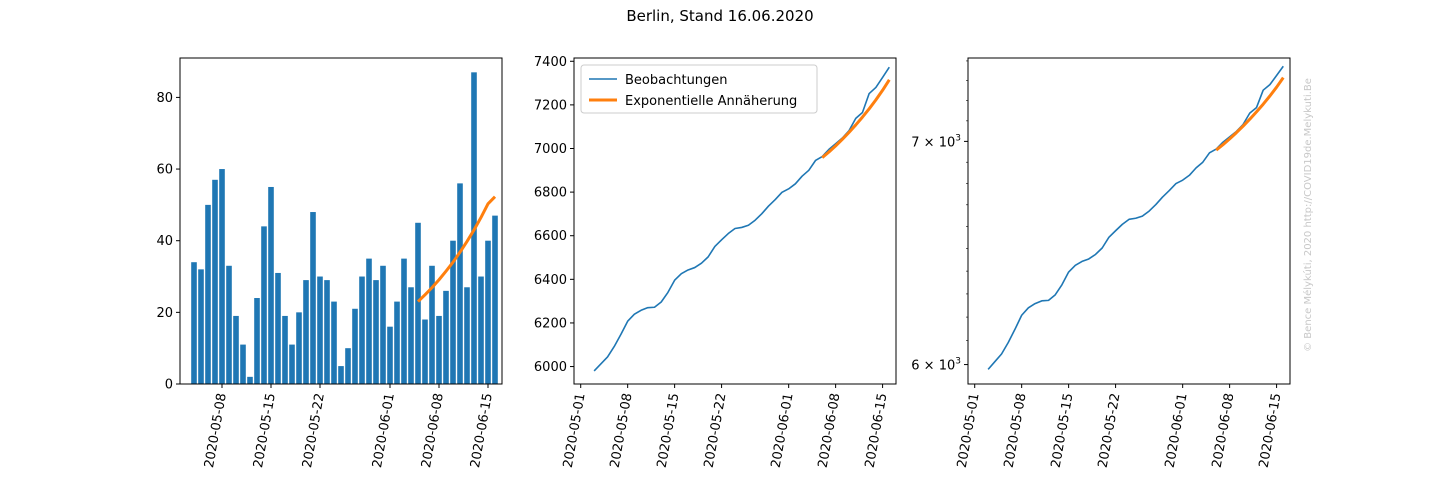 This screenshot has width=1440, height=480. Describe the element at coordinates (550, 193) in the screenshot. I see `linear-chart-ytick-label: 6800` at that location.